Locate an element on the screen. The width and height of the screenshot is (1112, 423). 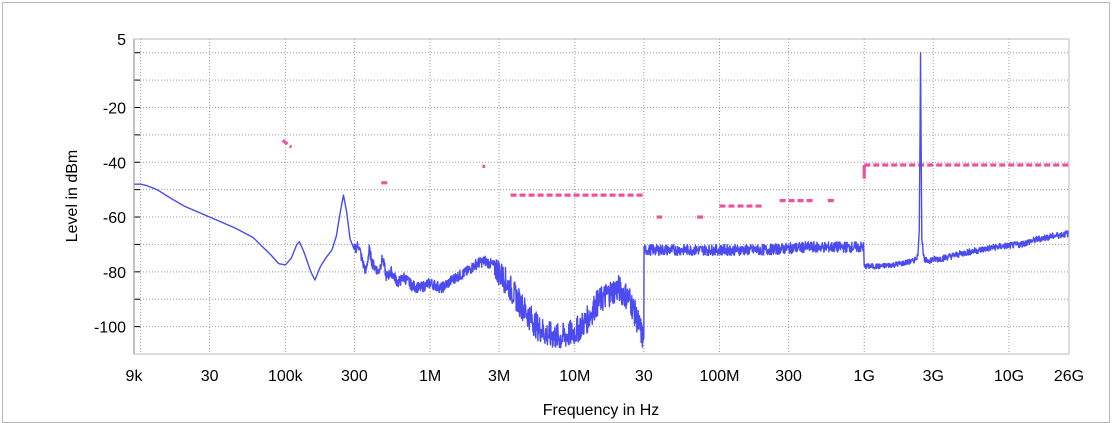
y-tick-label: -20 is located at coordinates (114, 108).